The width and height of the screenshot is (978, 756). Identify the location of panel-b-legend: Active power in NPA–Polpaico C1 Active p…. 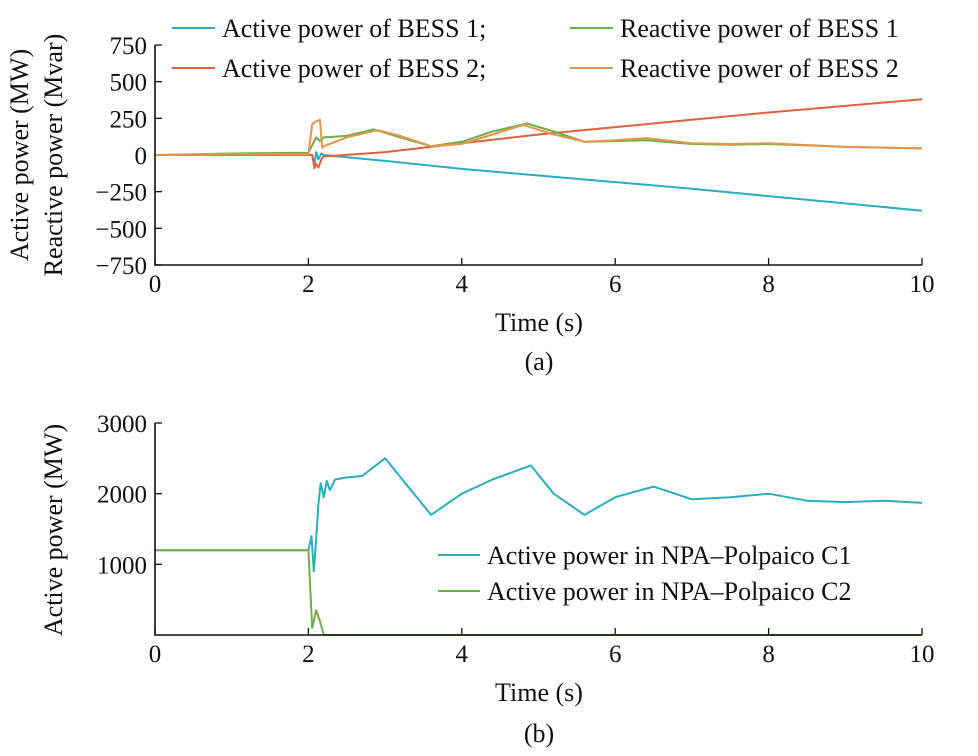
(644, 573).